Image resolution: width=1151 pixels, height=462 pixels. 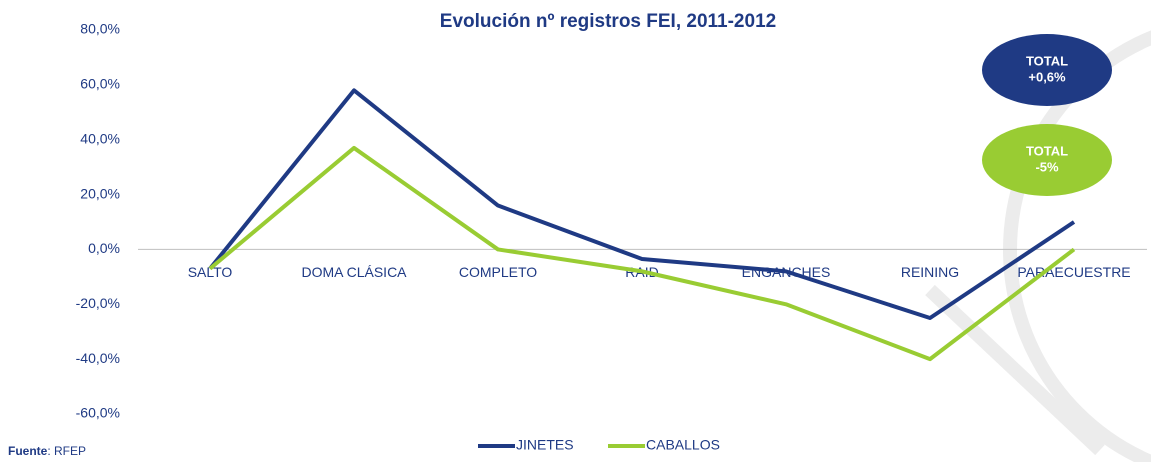 I want to click on watermark-bar, so click(x=1015, y=370).